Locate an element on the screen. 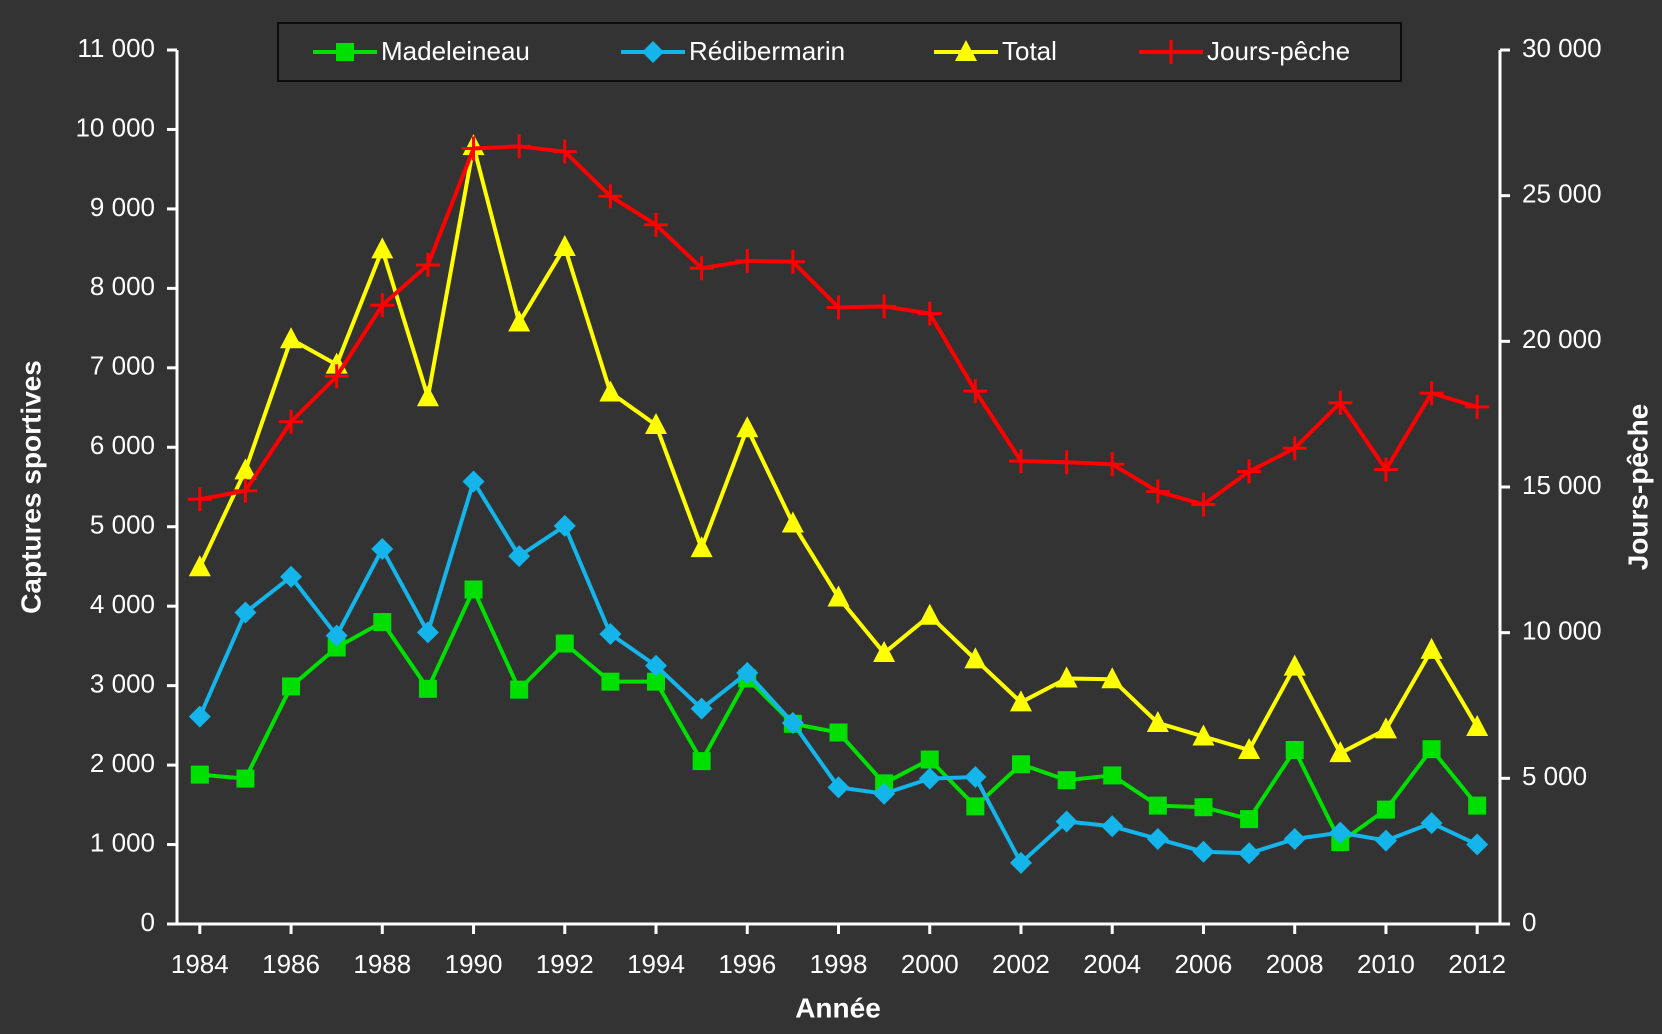 The image size is (1662, 1034). x-tick-label: 2002 is located at coordinates (1021, 964).